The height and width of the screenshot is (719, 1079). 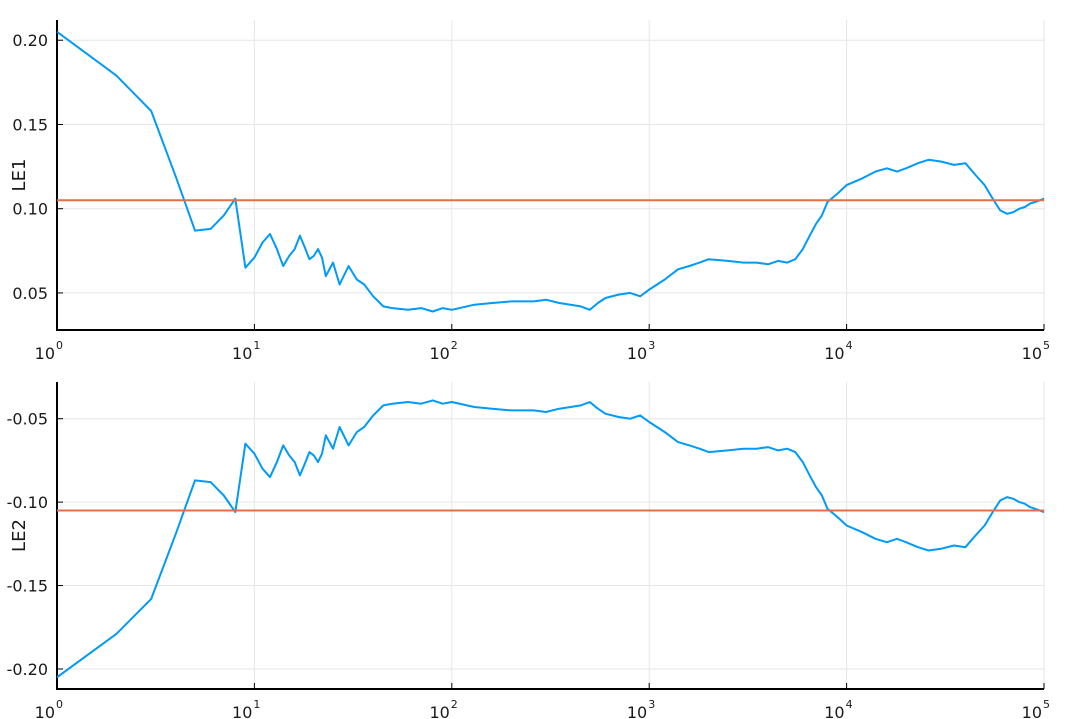 I want to click on y-axis-title-1: LE1, so click(x=19, y=175).